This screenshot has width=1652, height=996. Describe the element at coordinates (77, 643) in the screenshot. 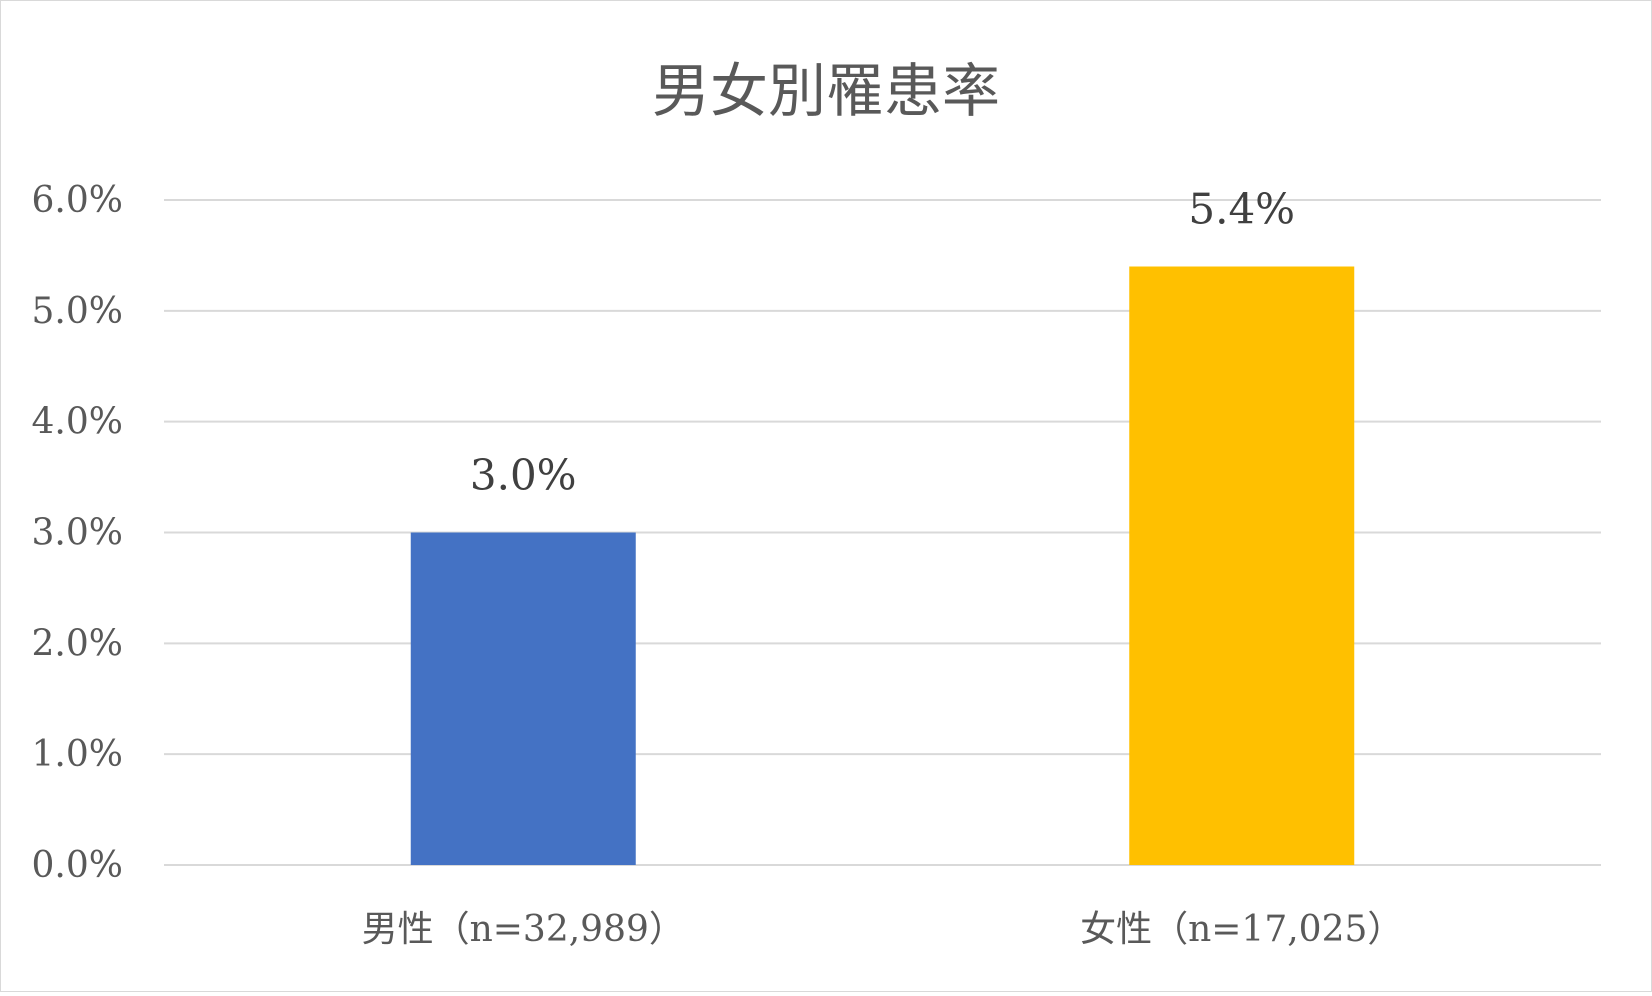

I see `y-tick-label: 2.0%` at that location.